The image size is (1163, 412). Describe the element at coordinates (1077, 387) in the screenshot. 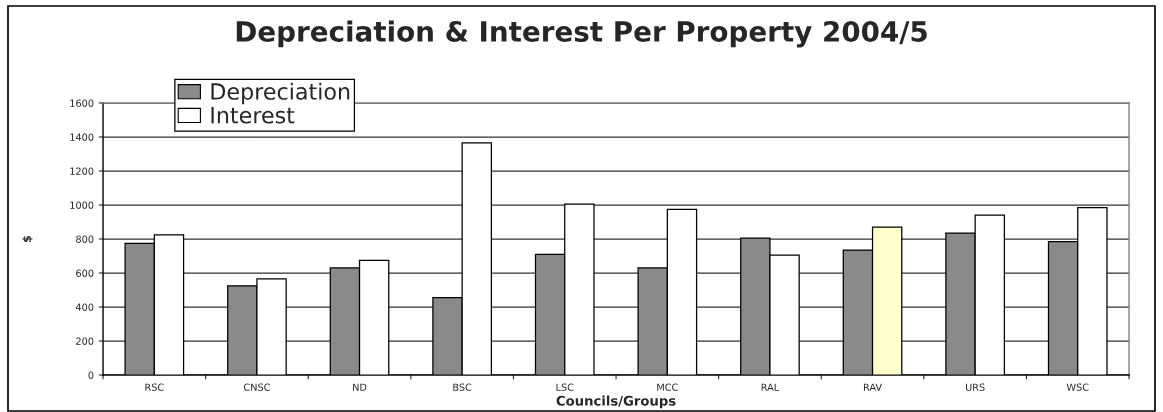

I see `x-tick-label: WSC` at that location.